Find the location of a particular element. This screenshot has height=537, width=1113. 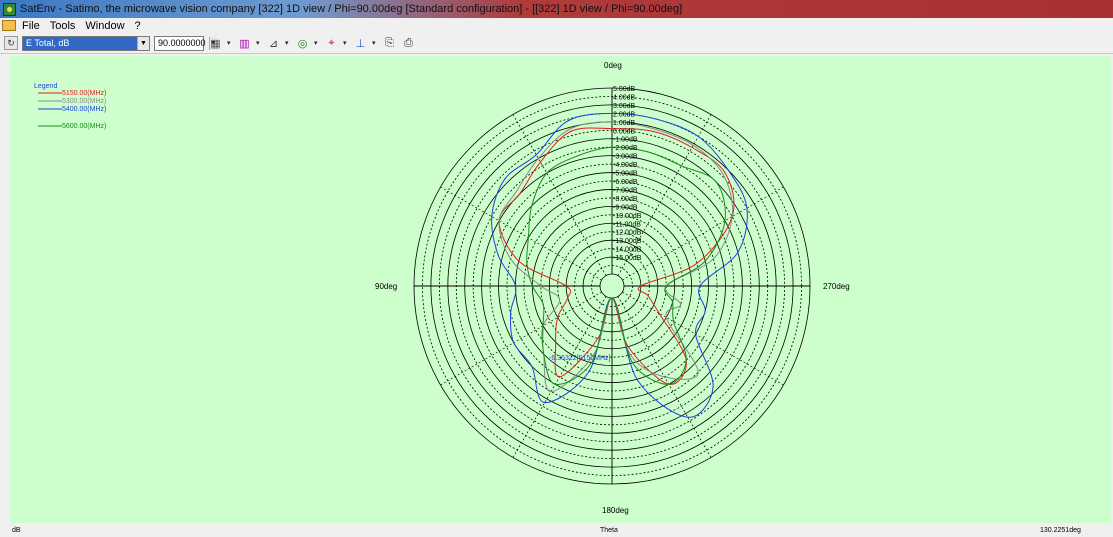

ring-label: -15.00dB is located at coordinates (627, 258).